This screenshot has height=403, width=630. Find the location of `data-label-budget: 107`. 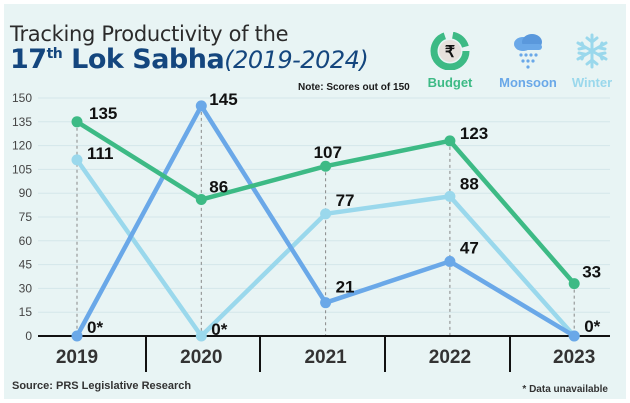

data-label-budget: 107 is located at coordinates (328, 152).